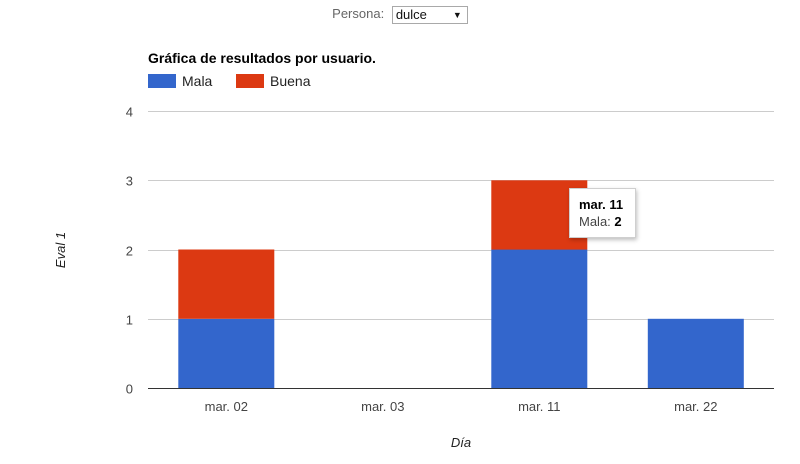 The height and width of the screenshot is (464, 800). What do you see at coordinates (358, 14) in the screenshot?
I see `persona-label: Persona:` at bounding box center [358, 14].